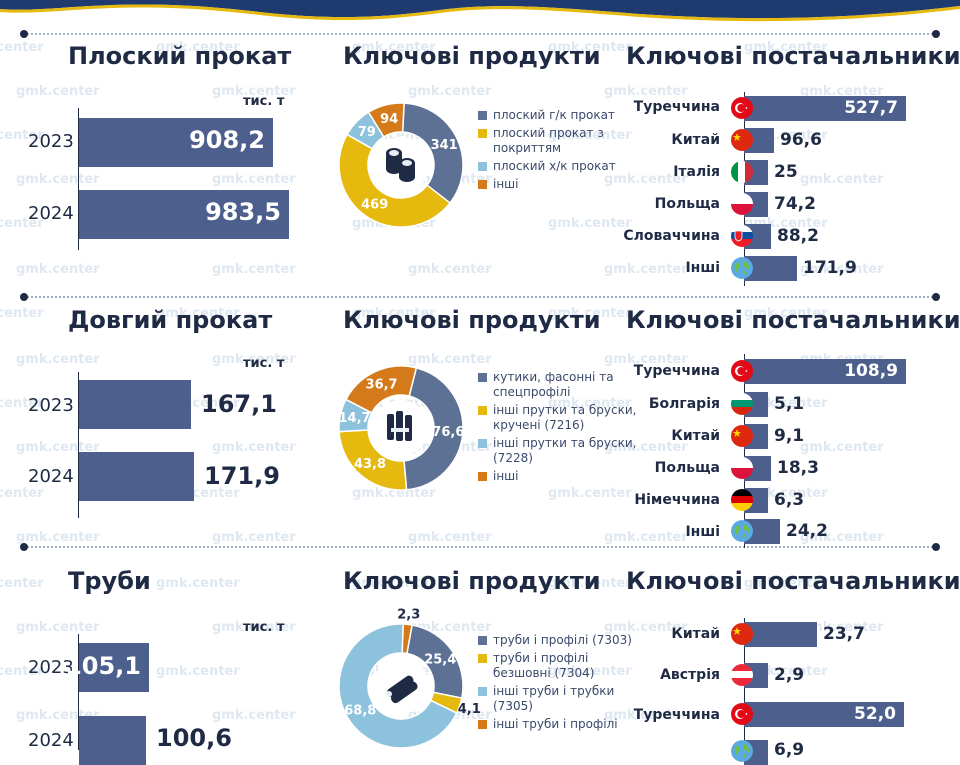 The image size is (960, 765). Describe the element at coordinates (402, 689) in the screenshot. I see `pipes-icon` at that location.